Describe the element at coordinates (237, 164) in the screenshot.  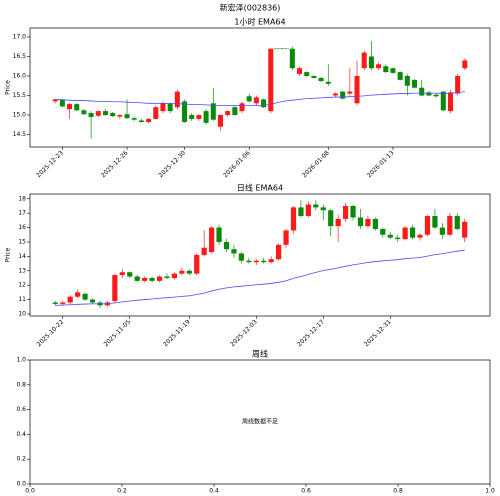
I see `x-tick-label: 2026-01-06` at that location.